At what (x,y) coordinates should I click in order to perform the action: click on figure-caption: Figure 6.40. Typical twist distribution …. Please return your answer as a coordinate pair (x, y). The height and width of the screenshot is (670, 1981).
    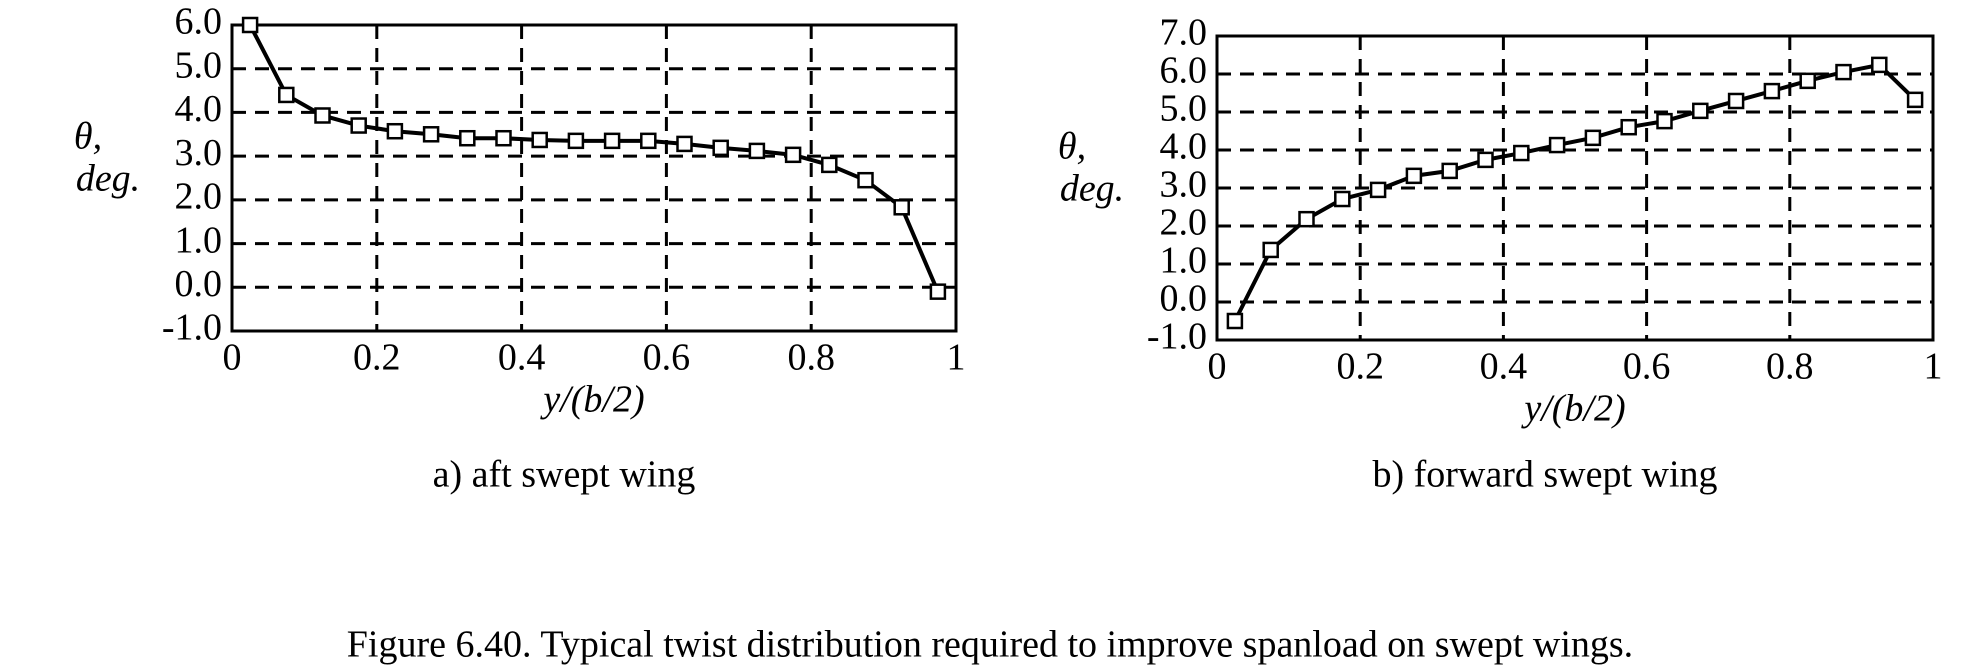
    Looking at the image, I should click on (990, 645).